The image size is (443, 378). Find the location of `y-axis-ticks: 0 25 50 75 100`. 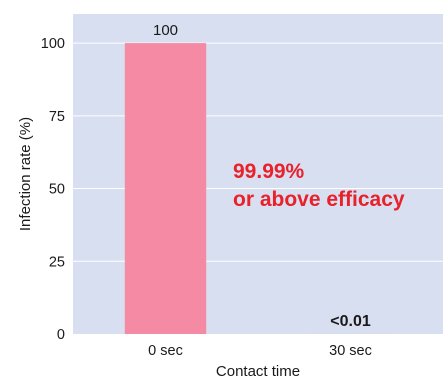

y-axis-ticks: 0 25 50 75 100 is located at coordinates (53, 189).